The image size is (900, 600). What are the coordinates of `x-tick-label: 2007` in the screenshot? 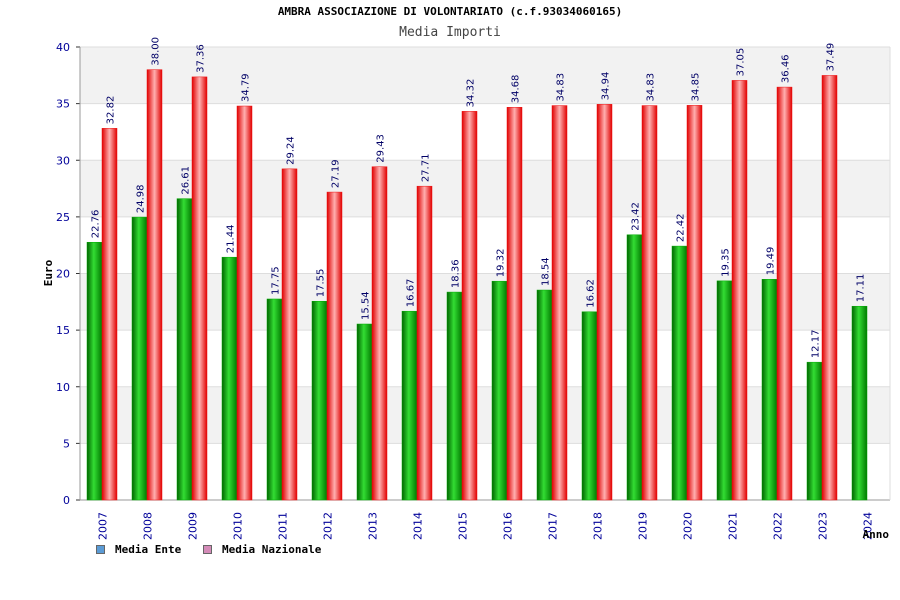 It's located at (103, 526).